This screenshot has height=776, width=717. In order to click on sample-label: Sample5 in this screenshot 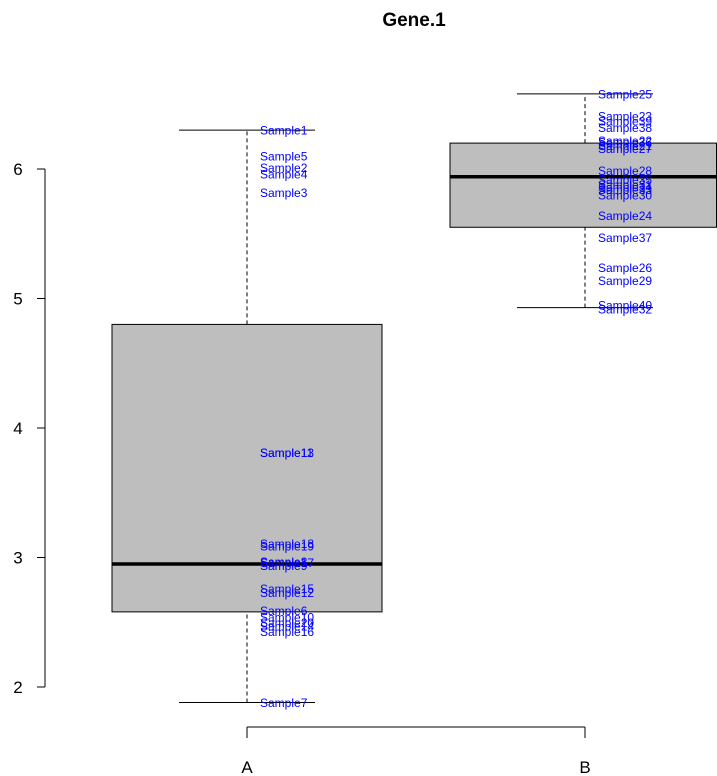, I will do `click(284, 157)`.